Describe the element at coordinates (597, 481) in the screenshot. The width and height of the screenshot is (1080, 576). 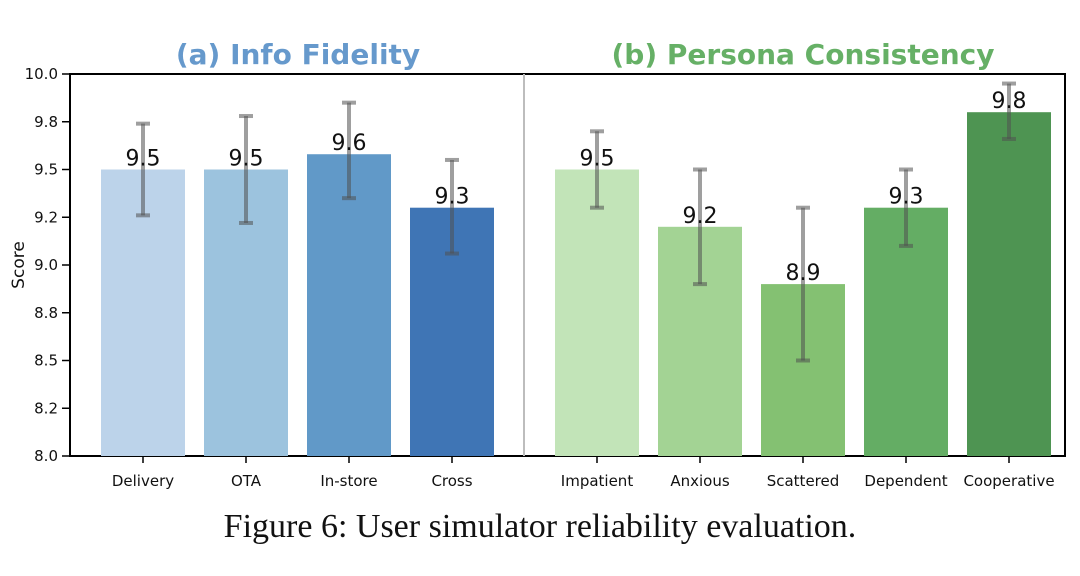
I see `x-tick-label: Impatient` at that location.